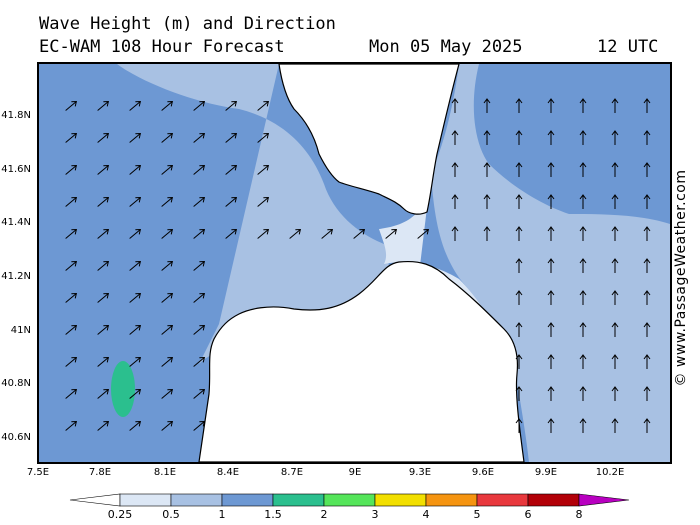  What do you see at coordinates (16, 383) in the screenshot?
I see `lat-tick-label: 40.8N` at bounding box center [16, 383].